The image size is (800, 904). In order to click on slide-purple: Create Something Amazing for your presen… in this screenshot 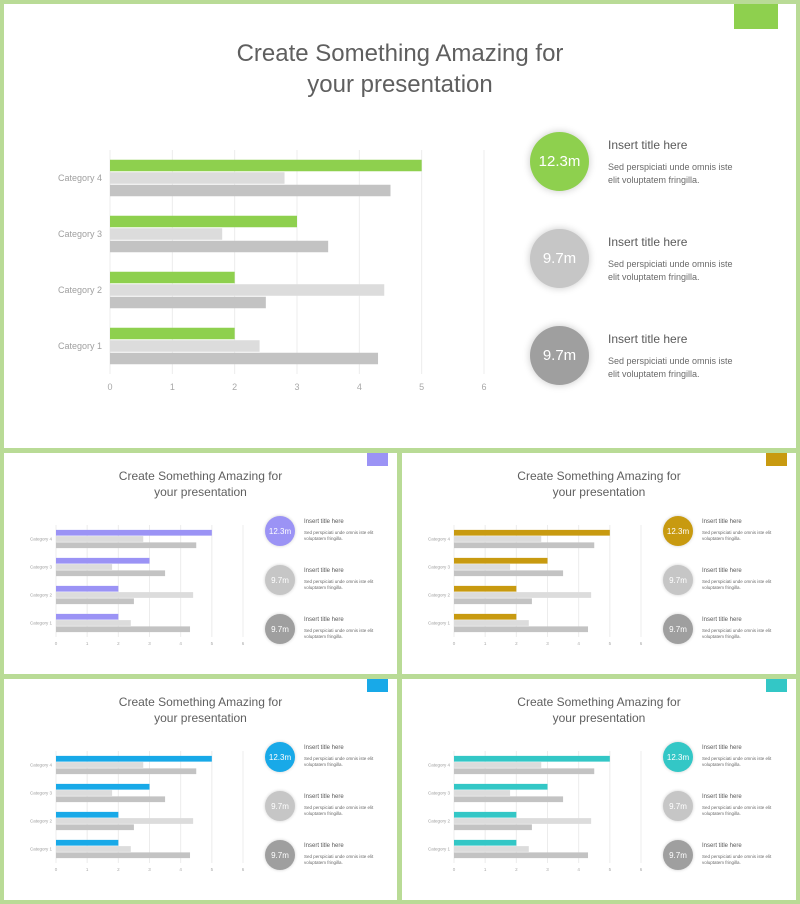, I will do `click(200, 563)`.